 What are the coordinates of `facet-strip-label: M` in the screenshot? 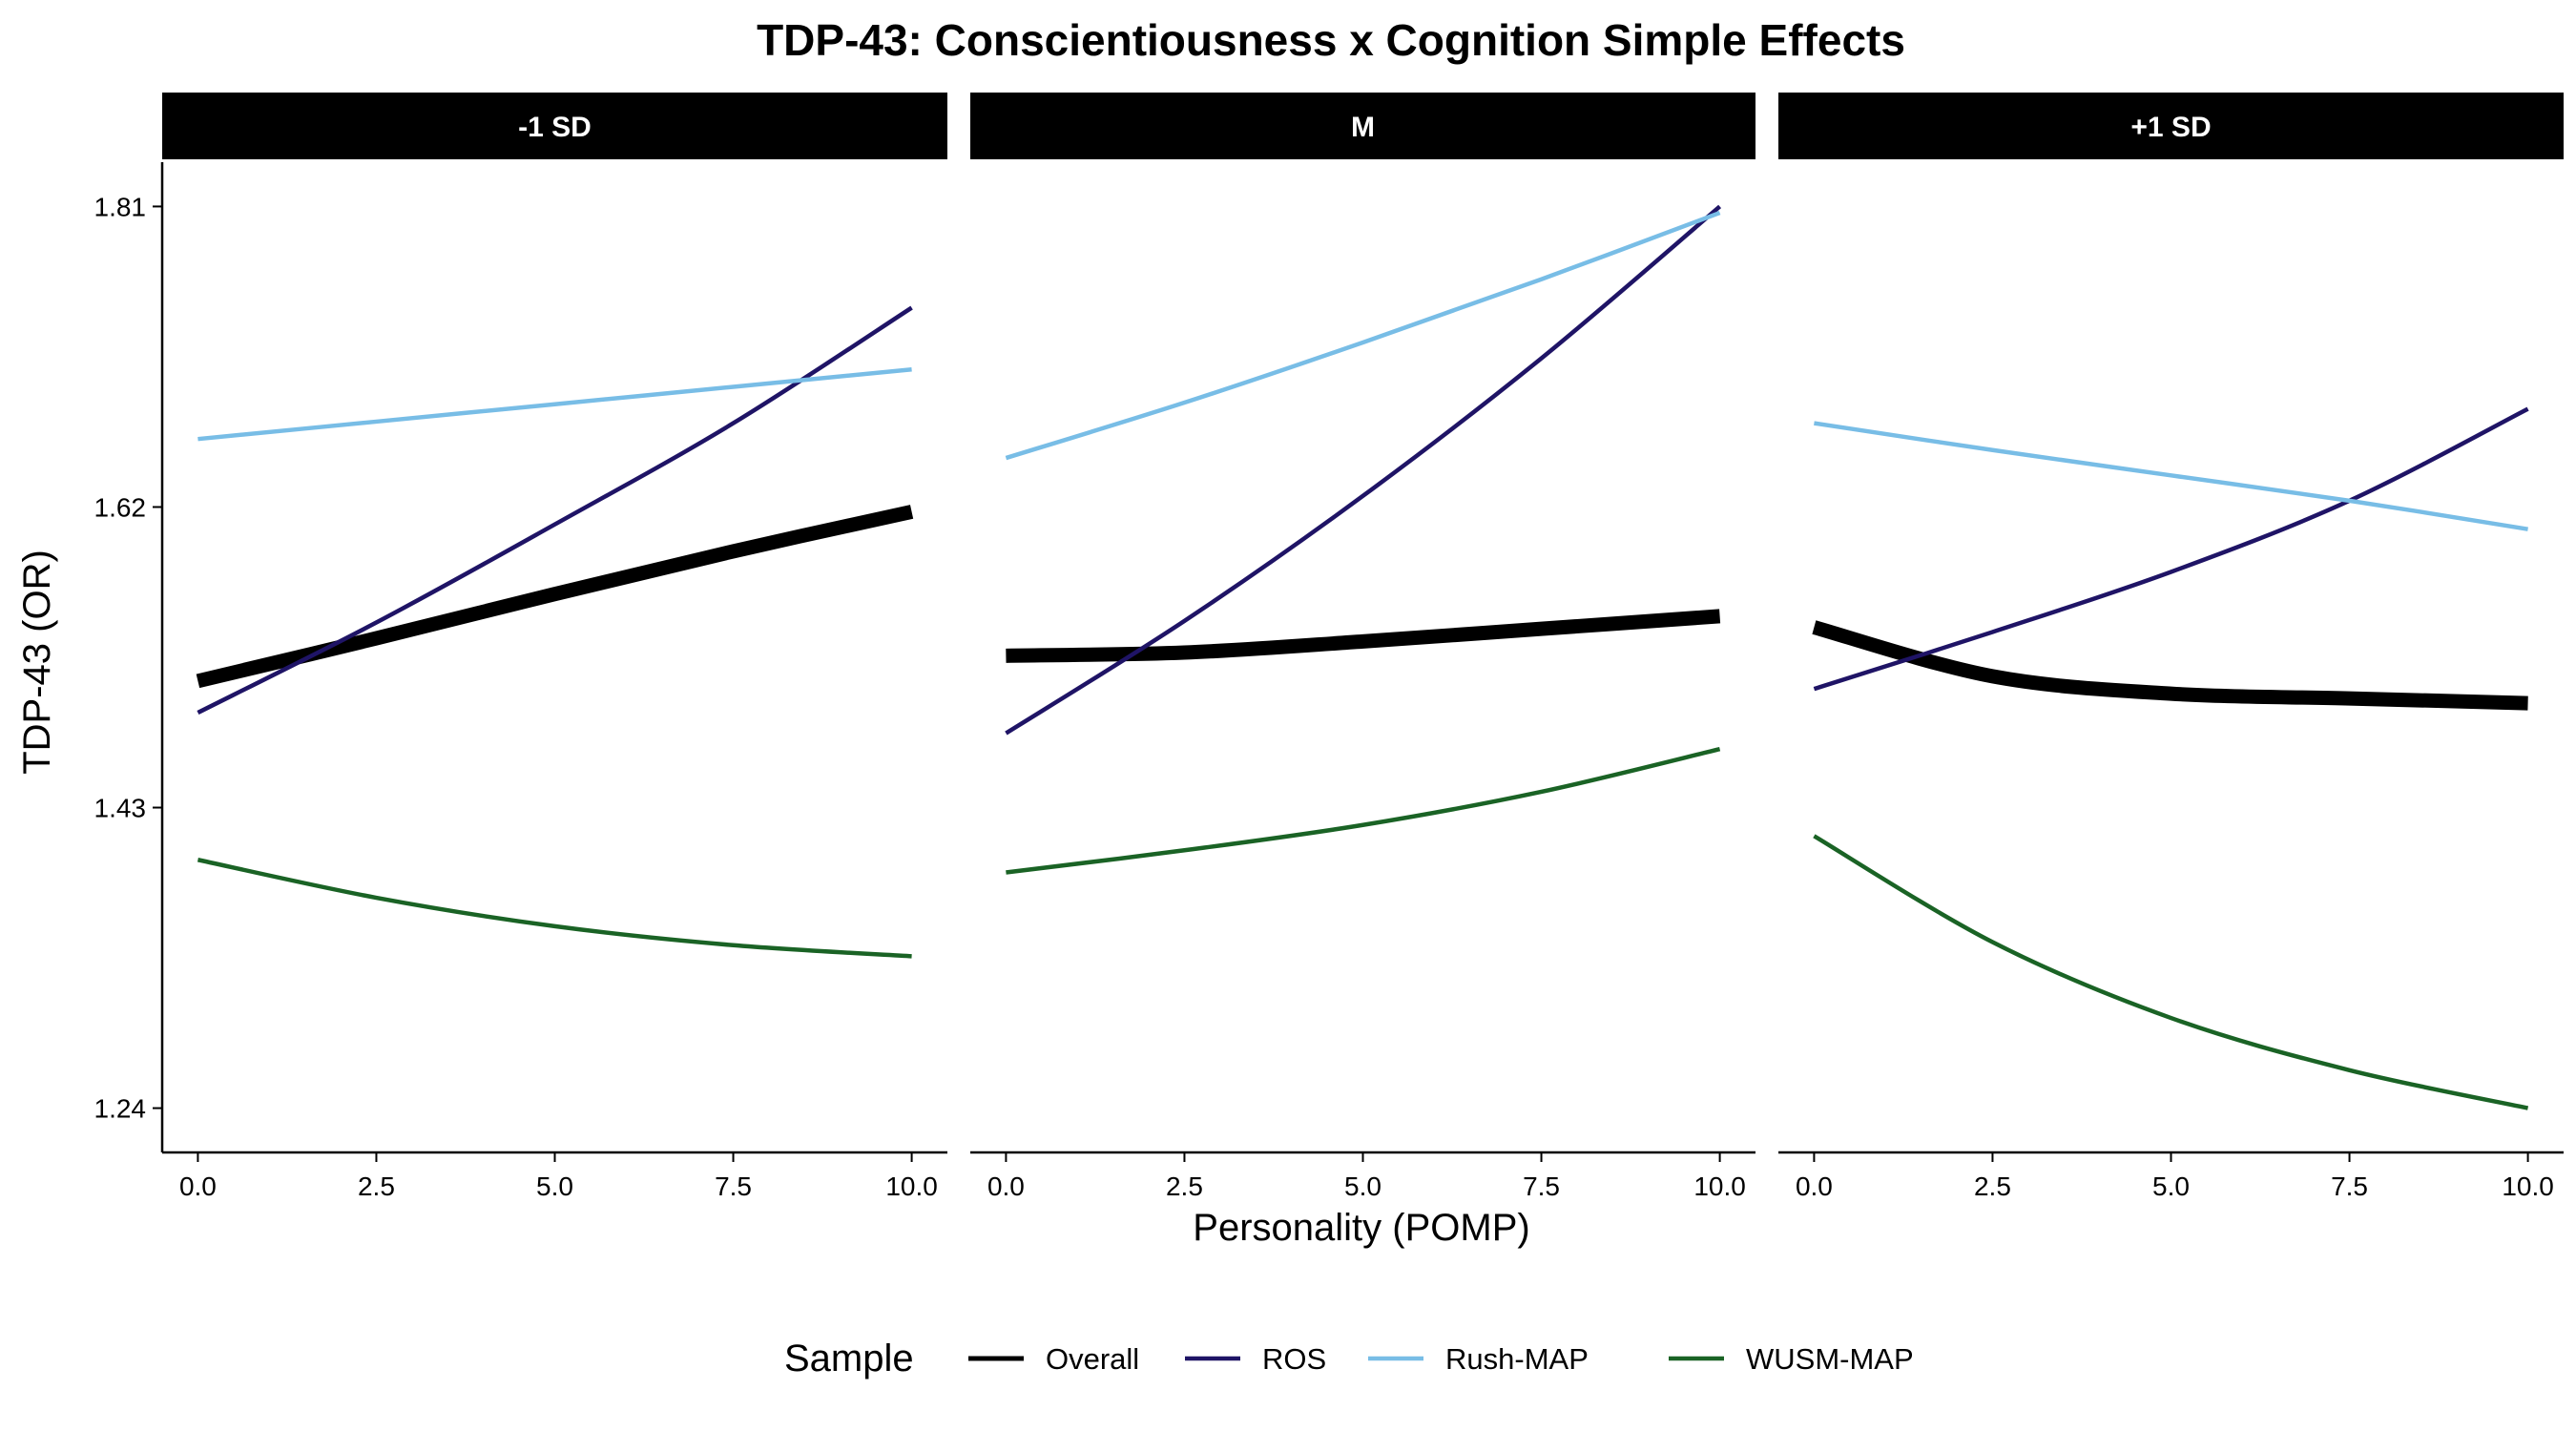 It's located at (1363, 127).